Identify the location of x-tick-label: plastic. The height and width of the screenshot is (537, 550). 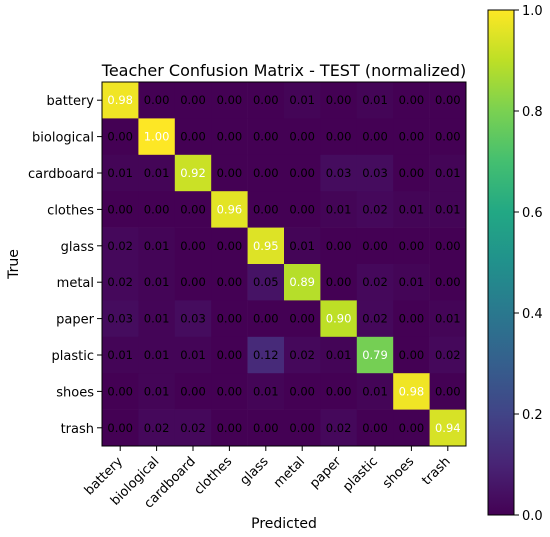
(360, 474).